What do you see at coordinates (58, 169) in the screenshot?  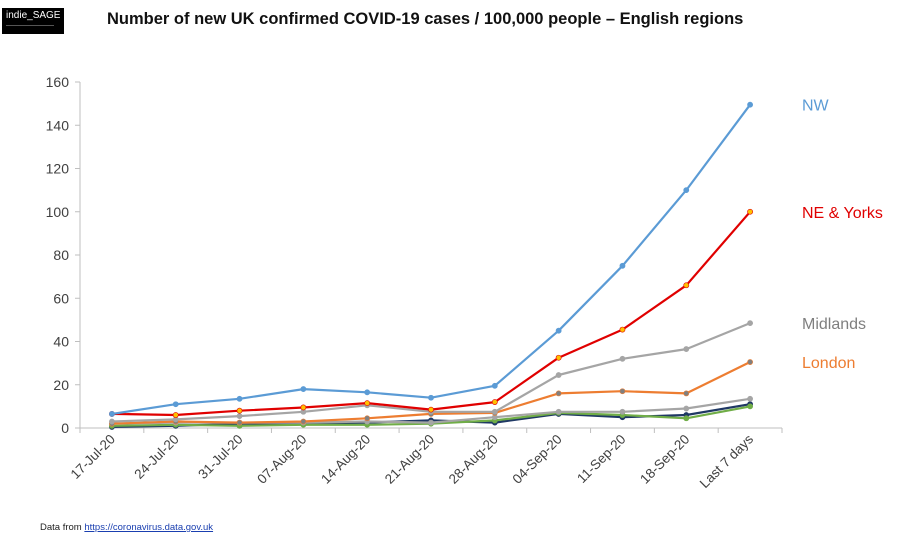 I see `y-tick-label: 120` at bounding box center [58, 169].